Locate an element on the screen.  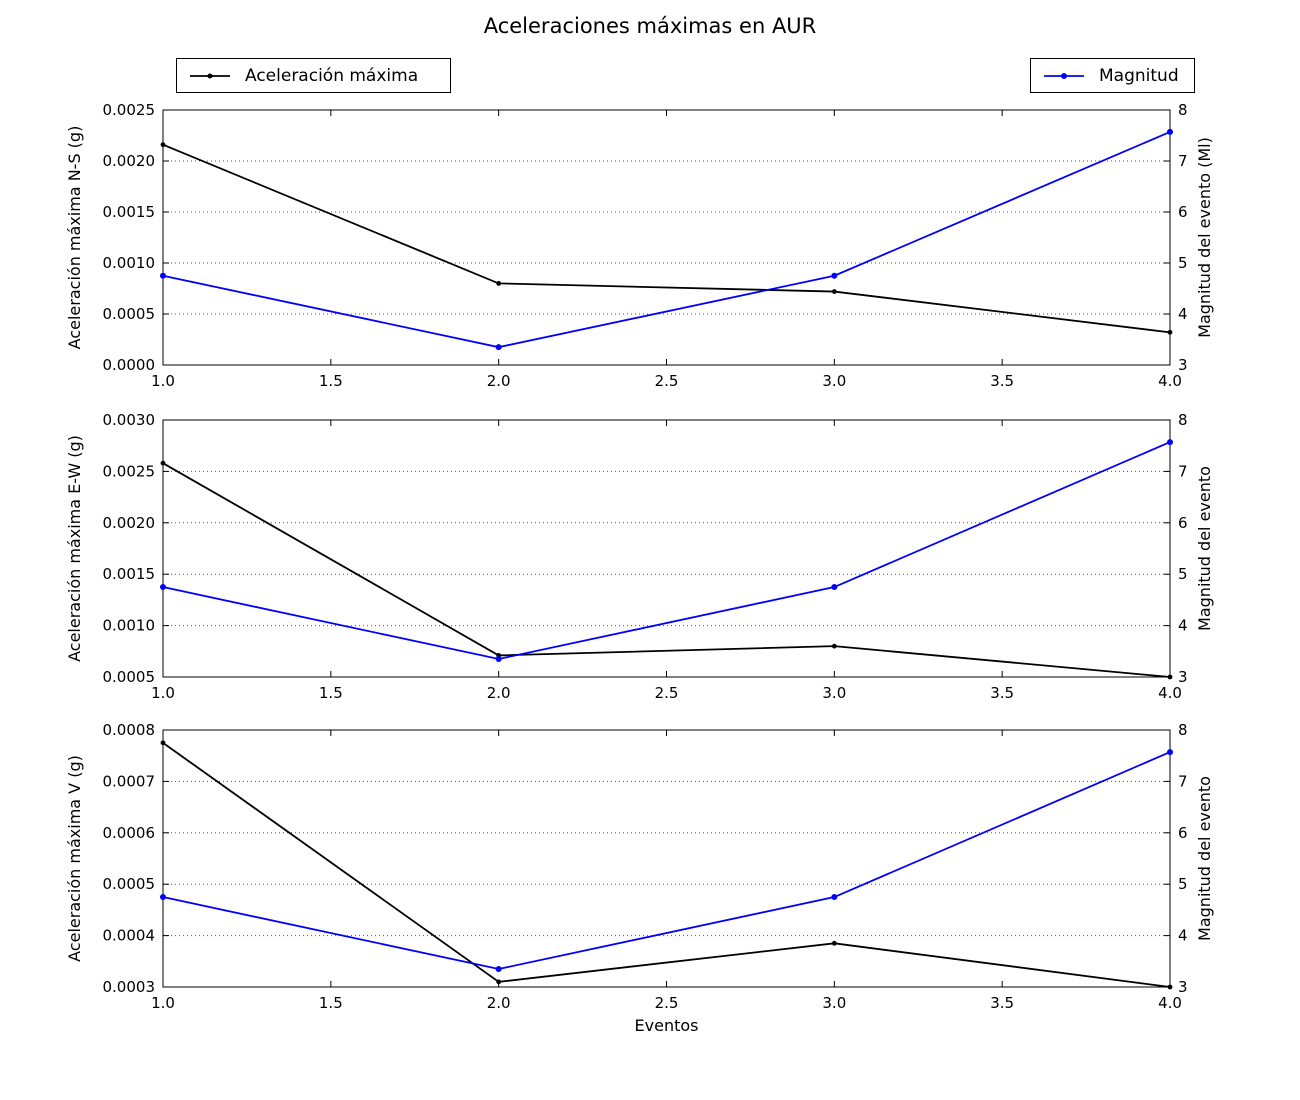
y-tick-label-left: 0.0030 is located at coordinates (129, 420).